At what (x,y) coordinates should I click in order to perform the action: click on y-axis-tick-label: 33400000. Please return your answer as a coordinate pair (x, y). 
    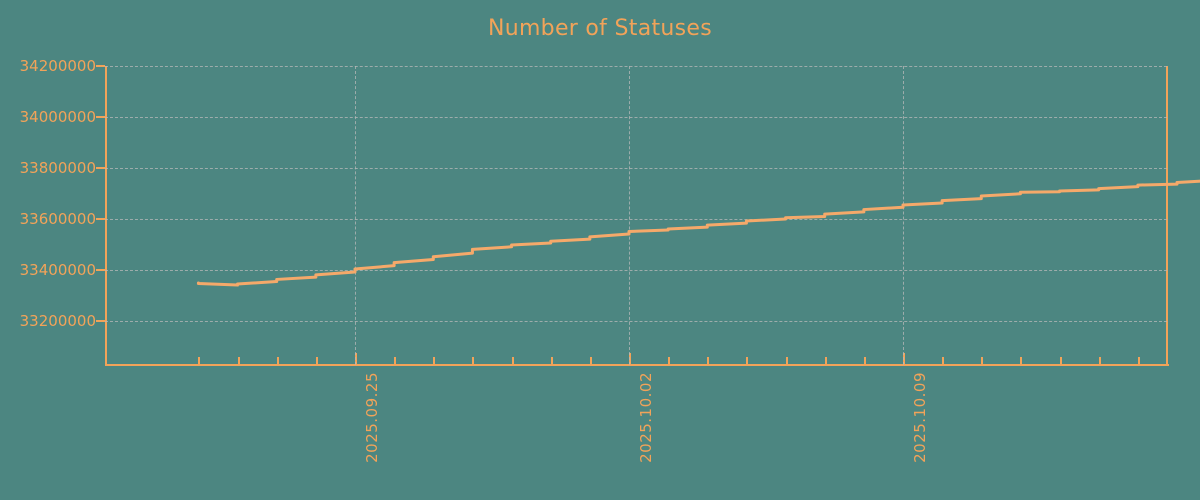
    Looking at the image, I should click on (57, 270).